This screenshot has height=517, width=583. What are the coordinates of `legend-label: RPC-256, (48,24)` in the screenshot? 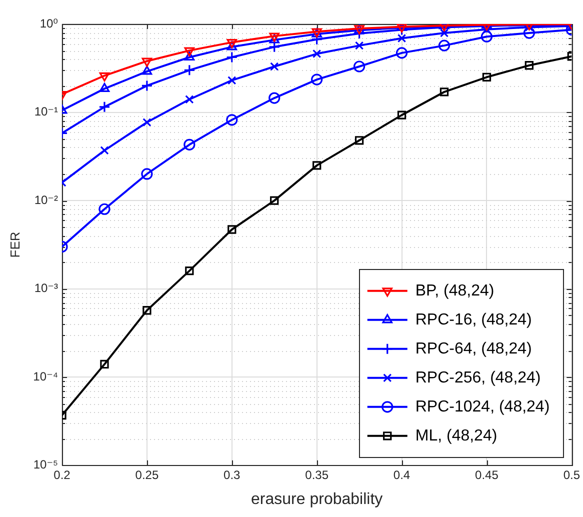 It's located at (478, 377).